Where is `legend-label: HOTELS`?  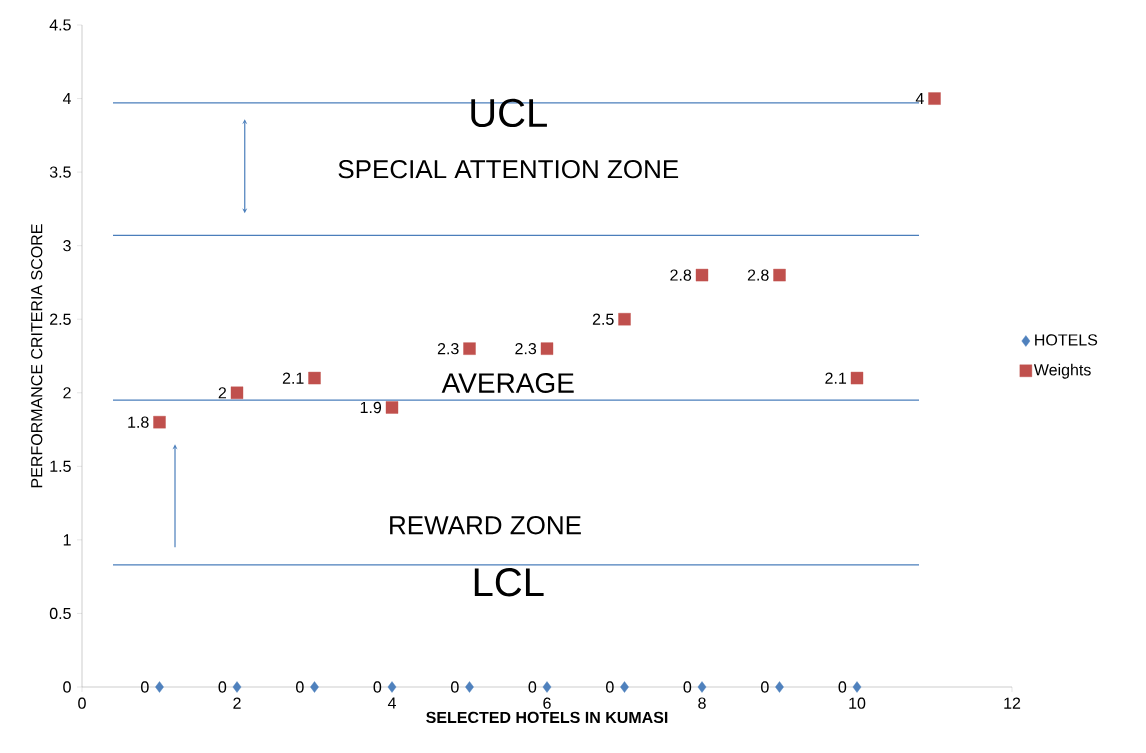 legend-label: HOTELS is located at coordinates (1066, 340).